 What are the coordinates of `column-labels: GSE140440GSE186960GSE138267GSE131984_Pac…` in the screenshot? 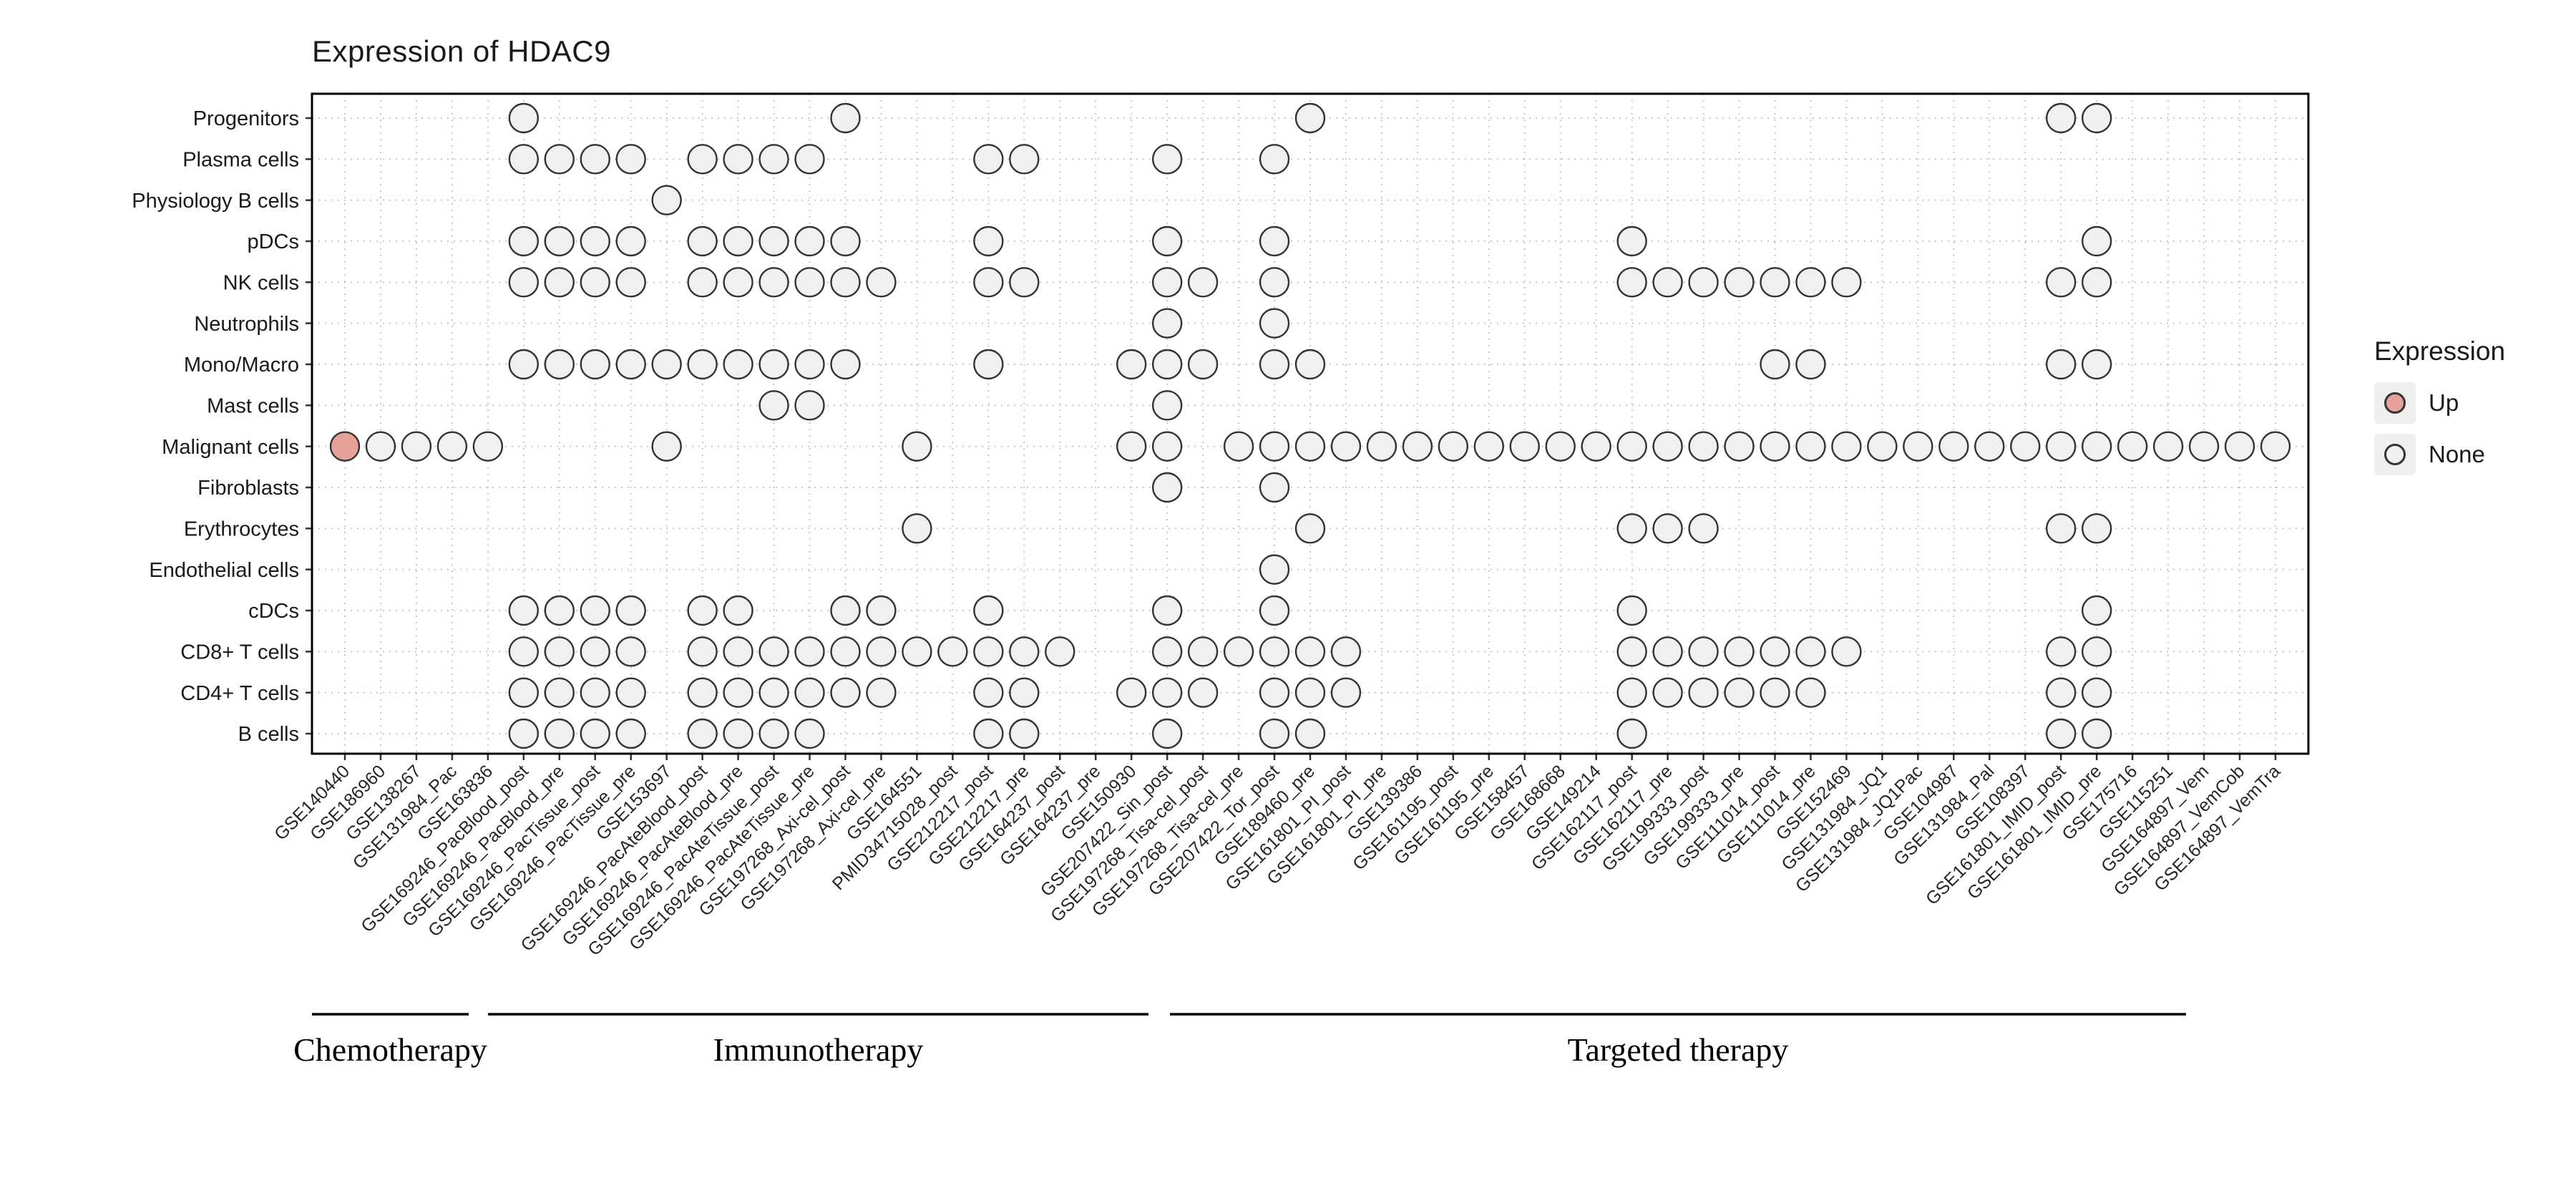 It's located at (1277, 860).